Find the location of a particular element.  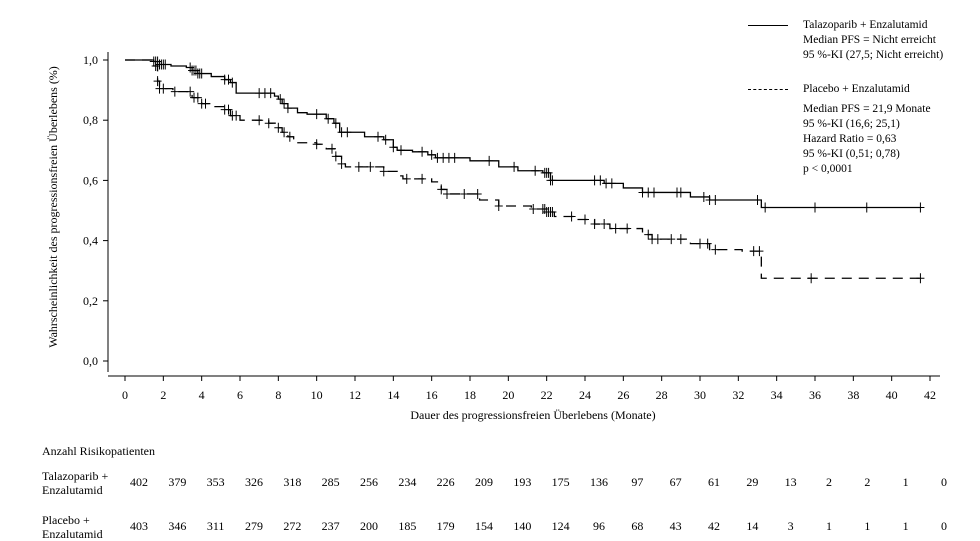

risk-cell: 326 is located at coordinates (254, 482).